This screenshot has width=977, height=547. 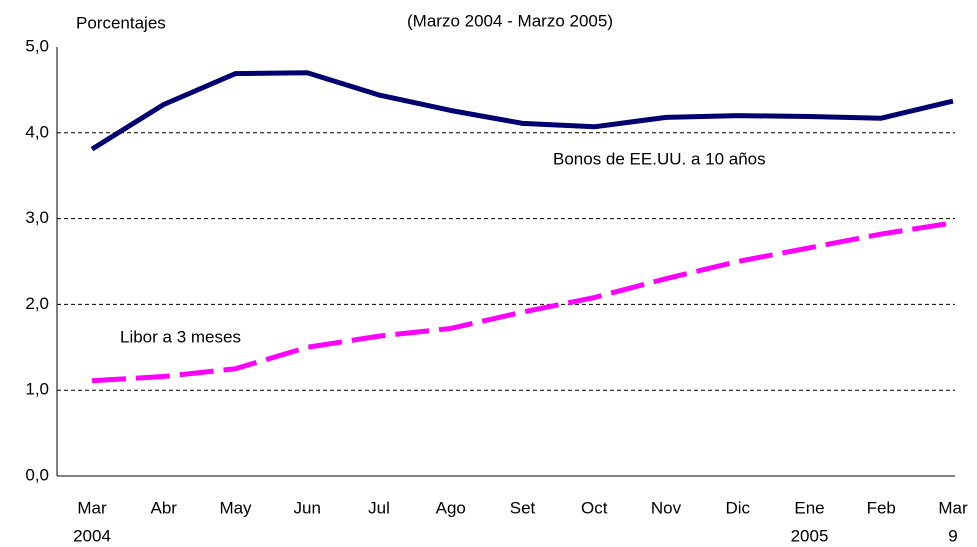 I want to click on series-line, so click(x=522, y=111).